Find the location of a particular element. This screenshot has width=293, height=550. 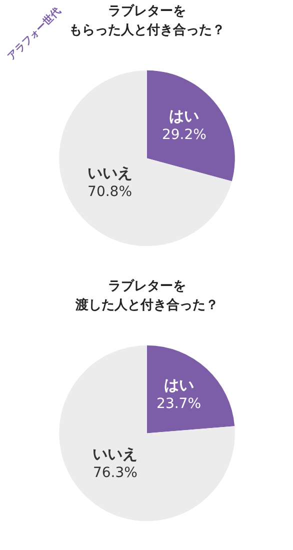

data-label: 70.8% is located at coordinates (110, 192).